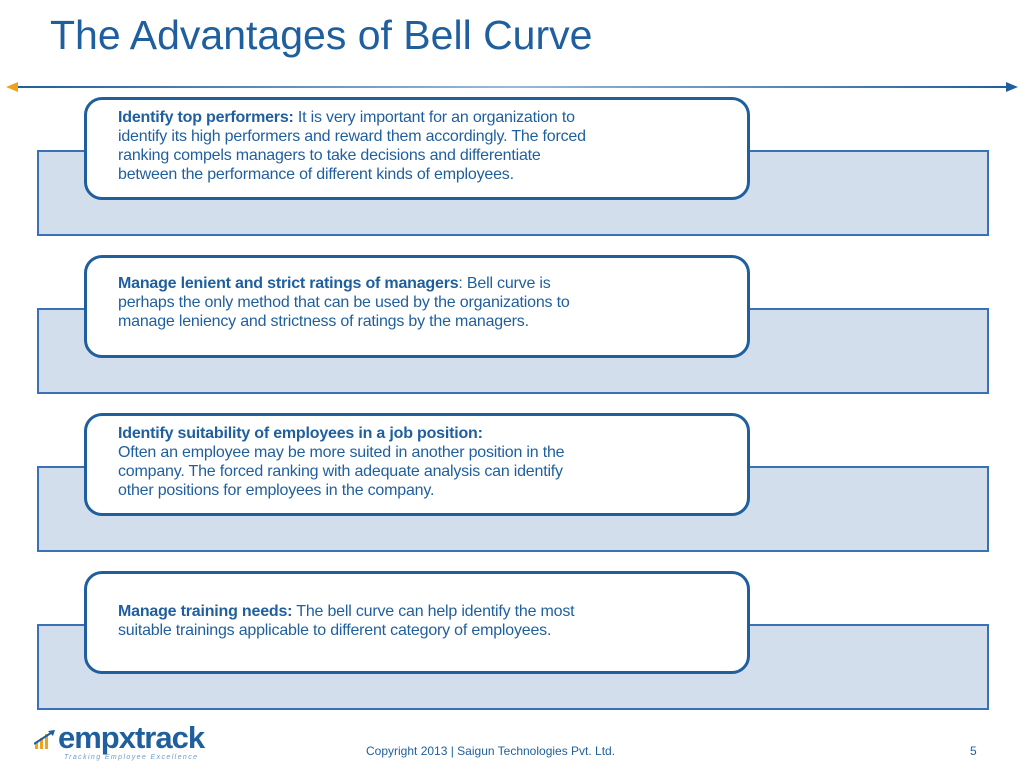  Describe the element at coordinates (512, 87) in the screenshot. I see `title-divider` at that location.